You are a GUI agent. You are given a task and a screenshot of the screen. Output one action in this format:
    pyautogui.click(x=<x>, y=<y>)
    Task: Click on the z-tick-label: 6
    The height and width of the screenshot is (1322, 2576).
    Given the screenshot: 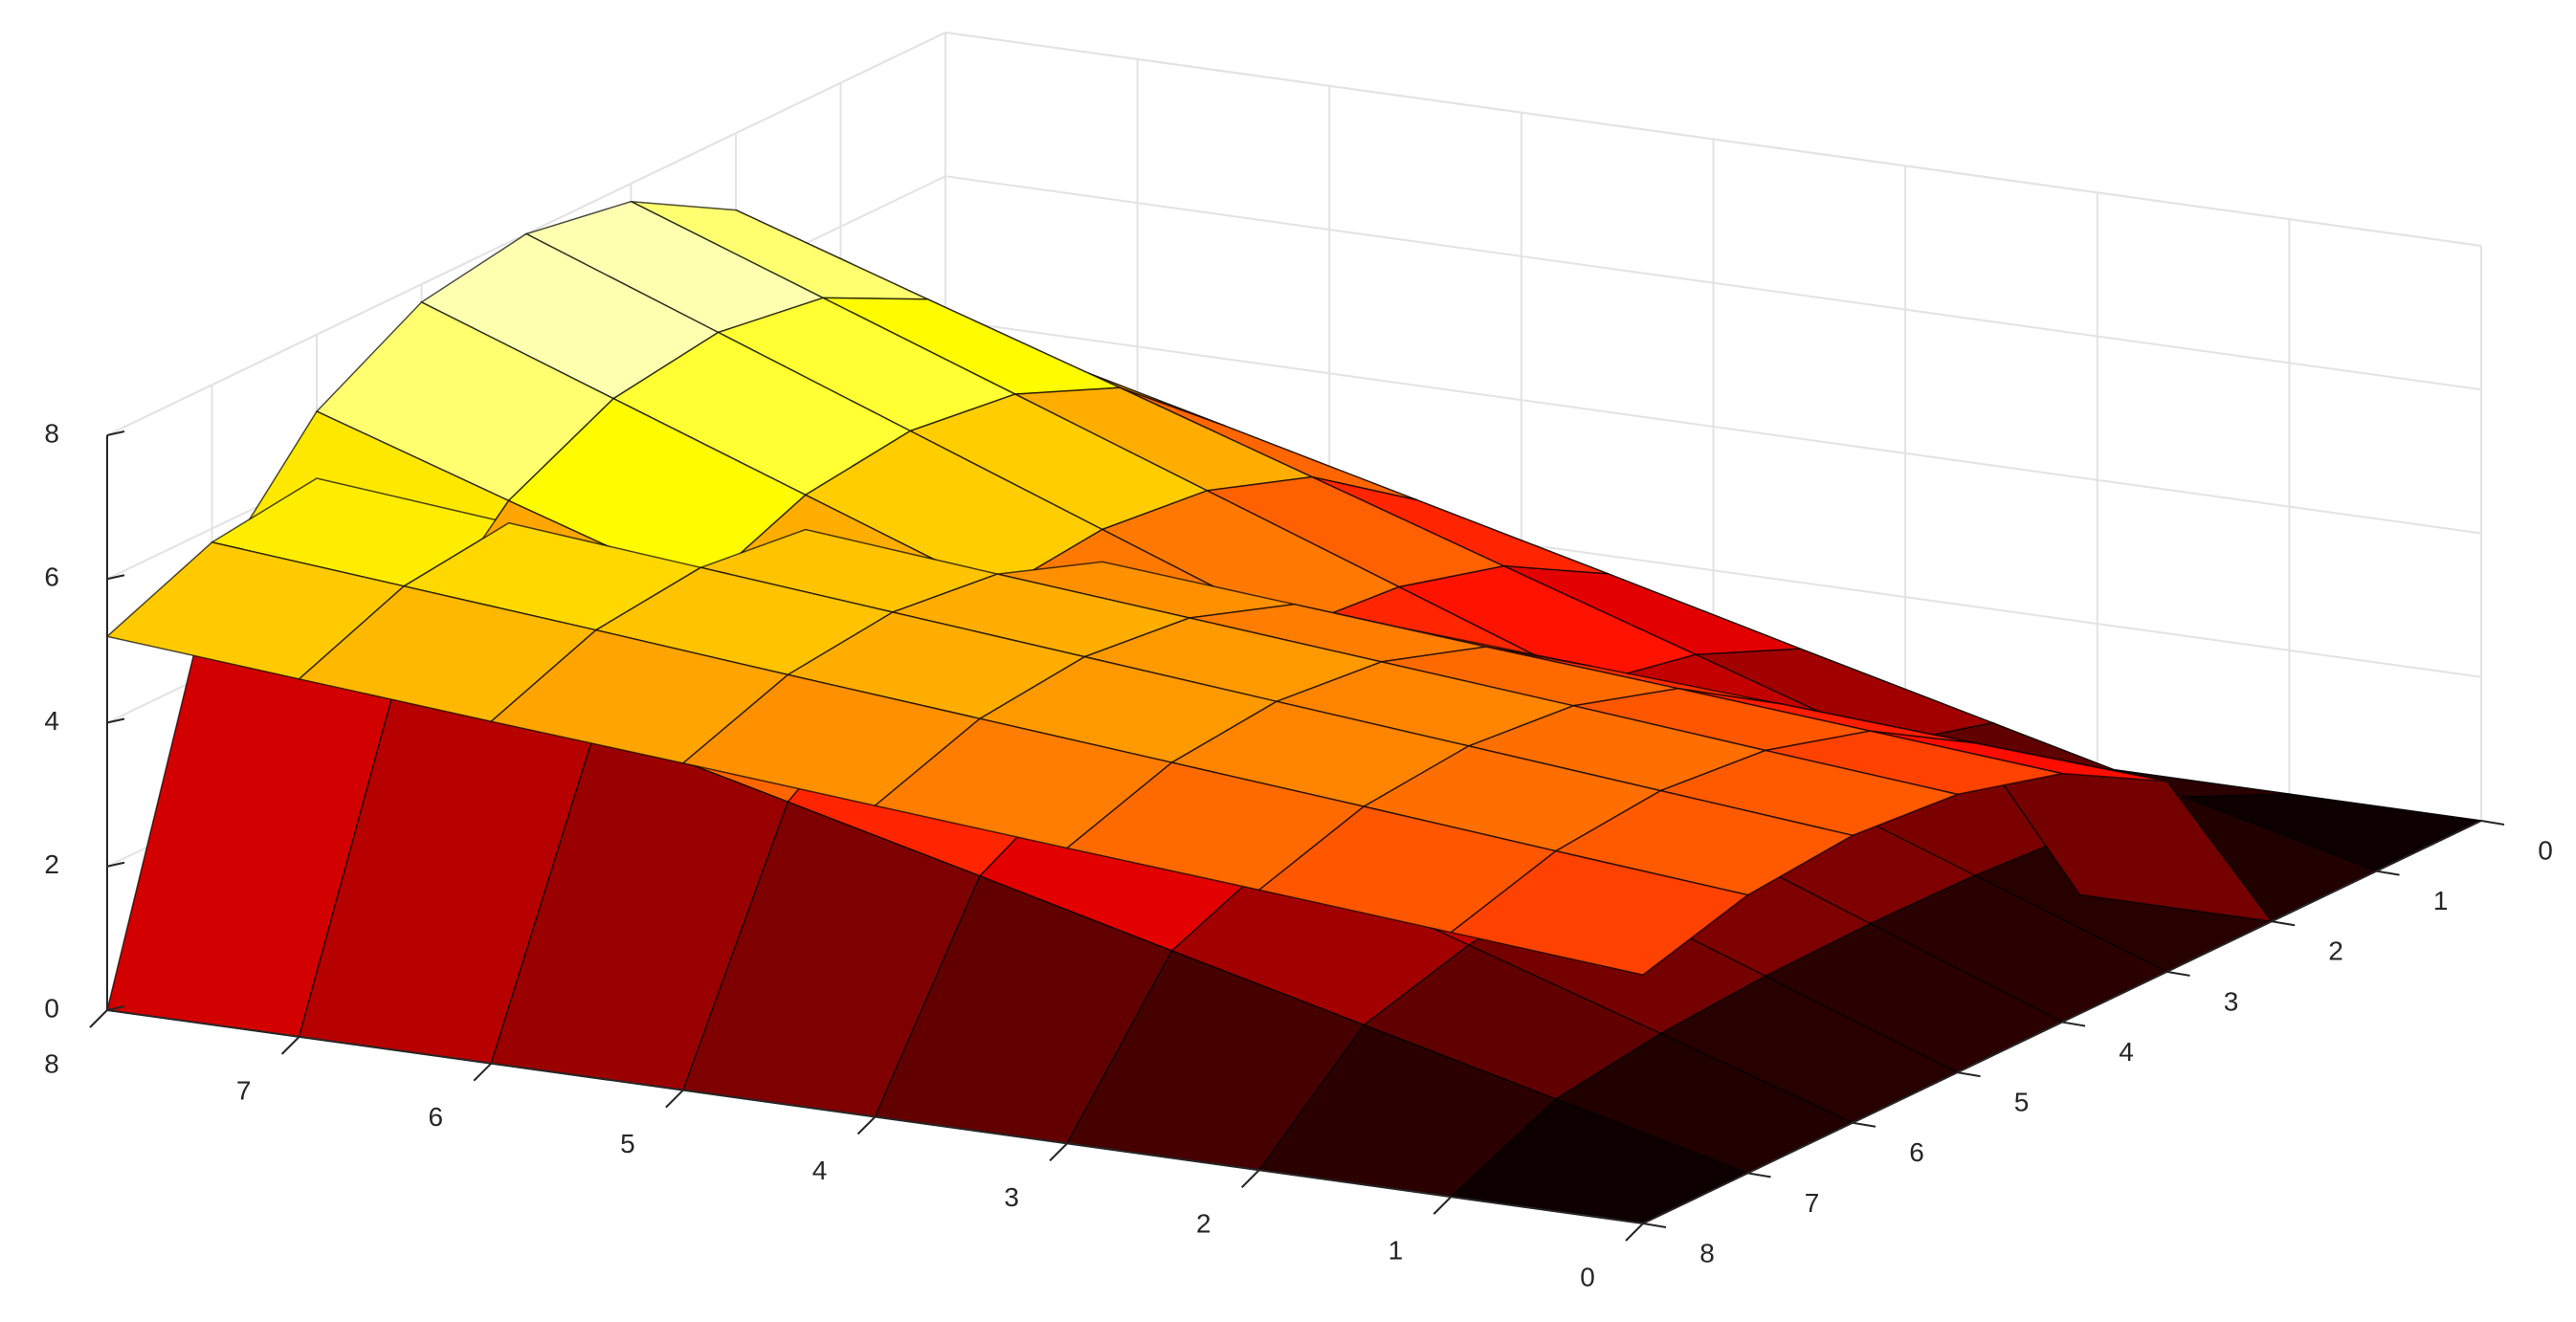 What is the action you would take?
    pyautogui.click(x=51, y=577)
    